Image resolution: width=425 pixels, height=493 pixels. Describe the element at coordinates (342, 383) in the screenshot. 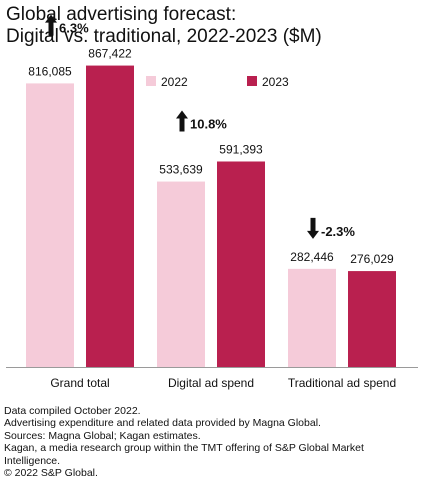

I see `category-label-2: Traditional ad spend` at that location.